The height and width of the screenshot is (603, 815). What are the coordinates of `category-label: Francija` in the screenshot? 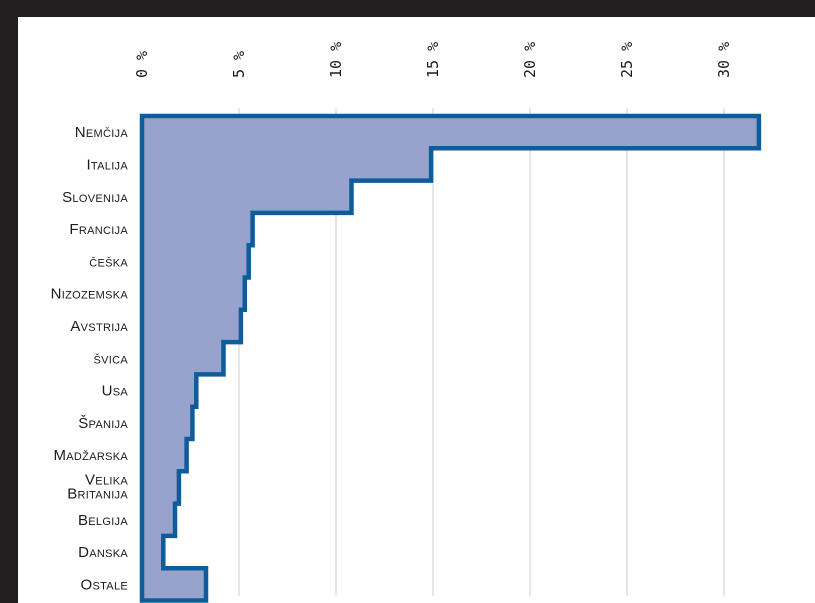 It's located at (98, 229).